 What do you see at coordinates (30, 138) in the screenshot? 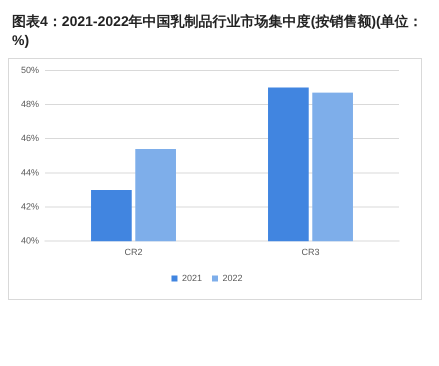
I see `y-tick-label: 46%` at bounding box center [30, 138].